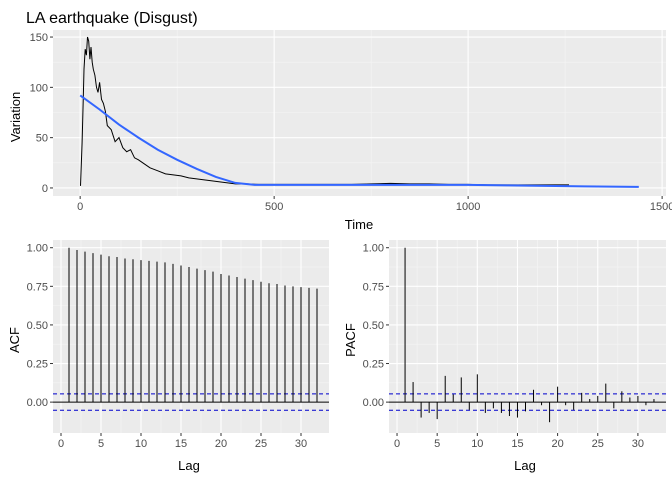 The height and width of the screenshot is (480, 672). Describe the element at coordinates (525, 465) in the screenshot. I see `pacf-x-axis-label: Lag` at that location.